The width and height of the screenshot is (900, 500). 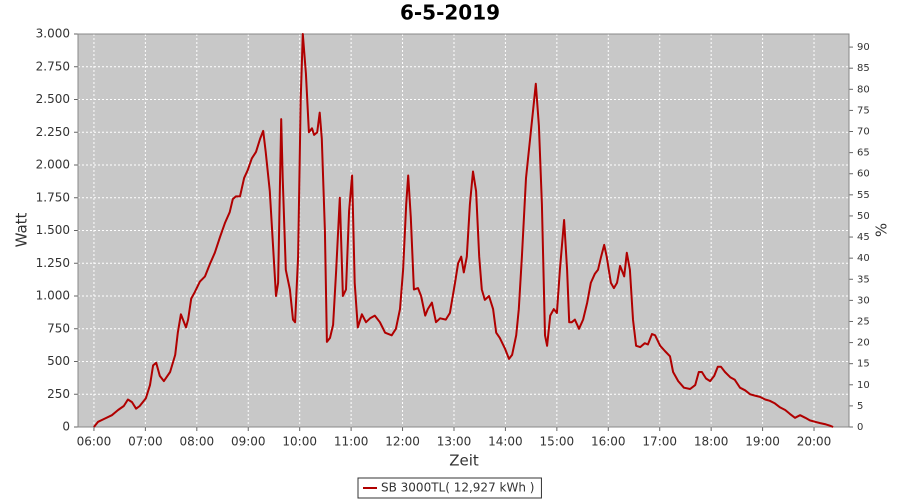 What do you see at coordinates (863, 216) in the screenshot?
I see `y2-tick-label: 50` at bounding box center [863, 216].